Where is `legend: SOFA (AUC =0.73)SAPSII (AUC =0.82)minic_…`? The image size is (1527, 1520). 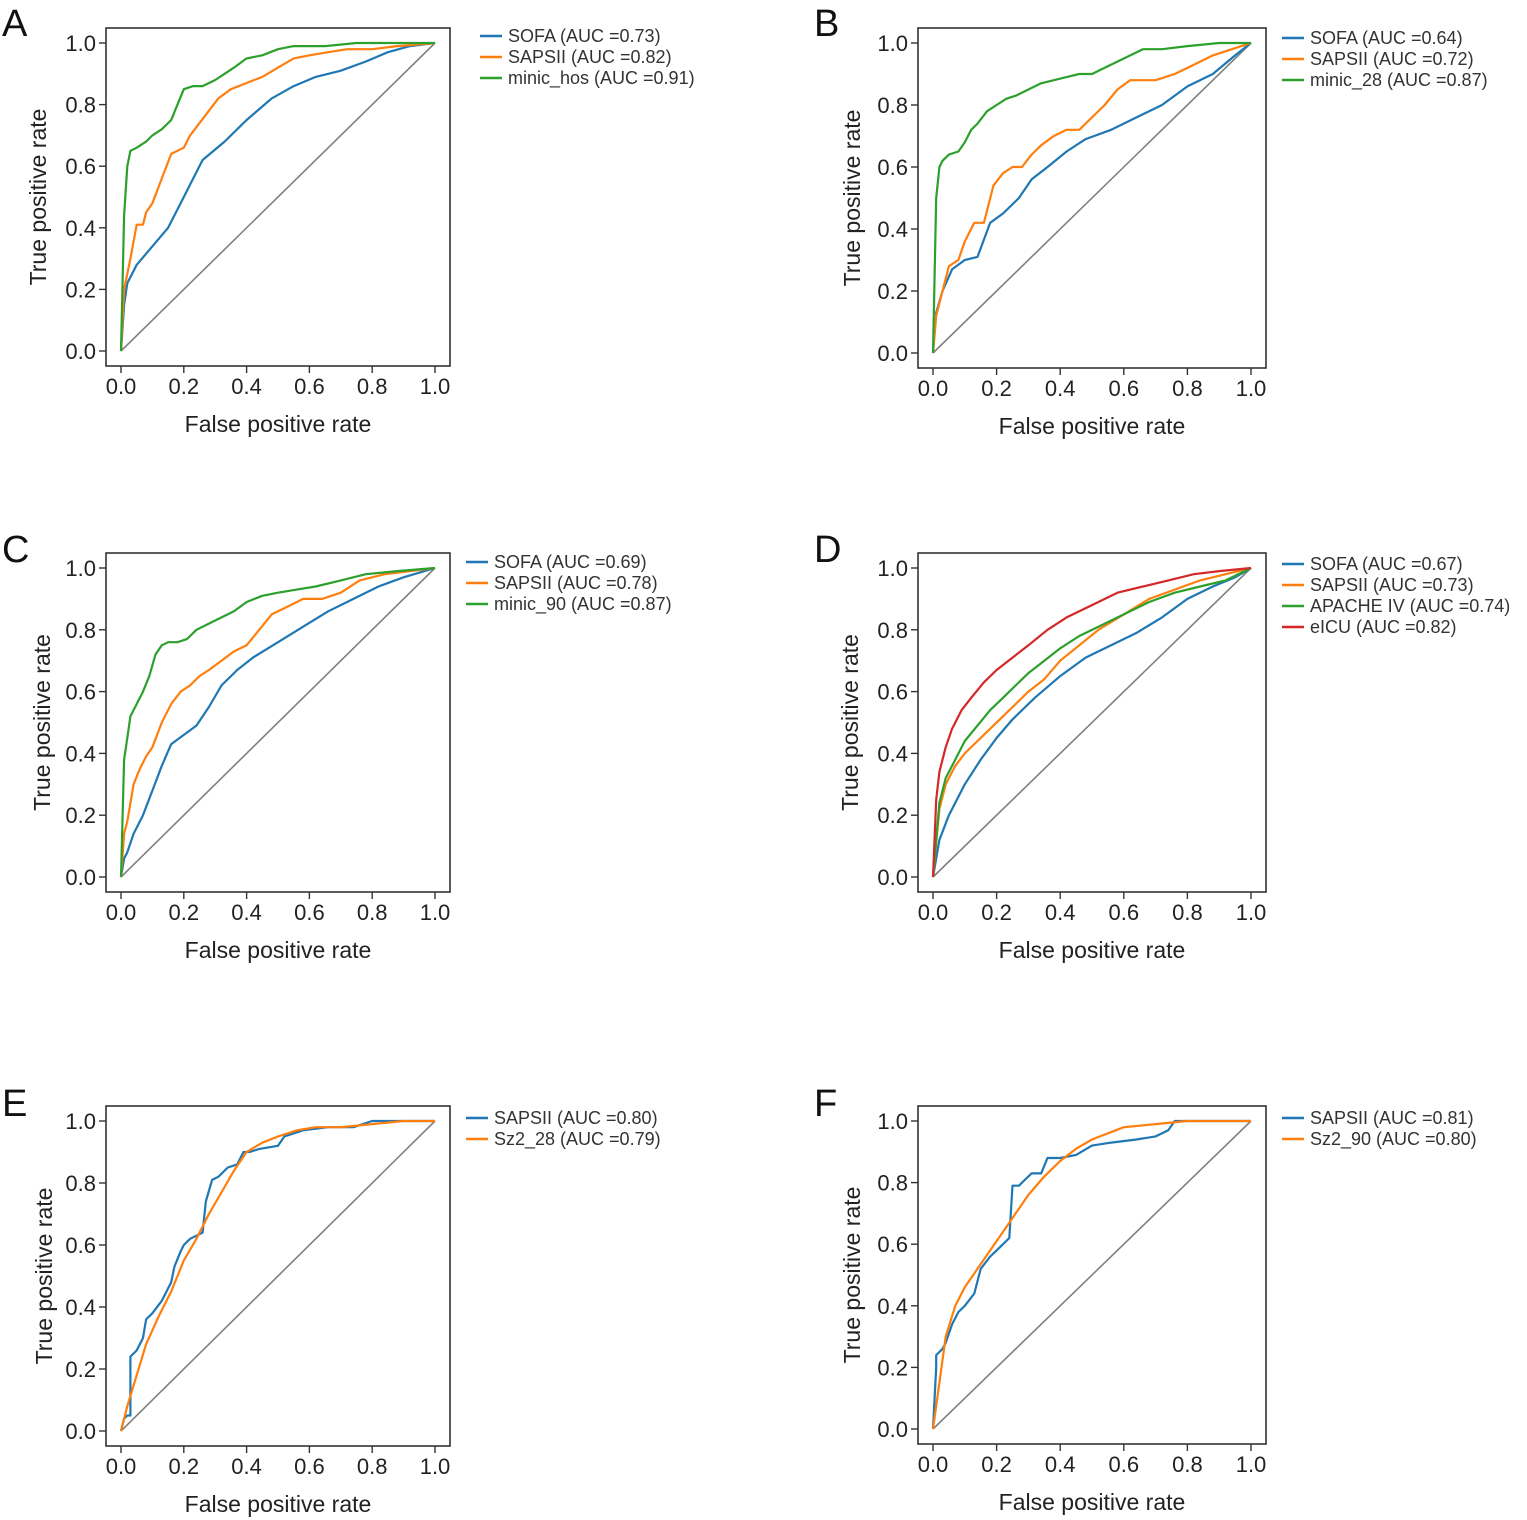 legend: SOFA (AUC =0.73)SAPSII (AUC =0.82)minic_… is located at coordinates (587, 57).